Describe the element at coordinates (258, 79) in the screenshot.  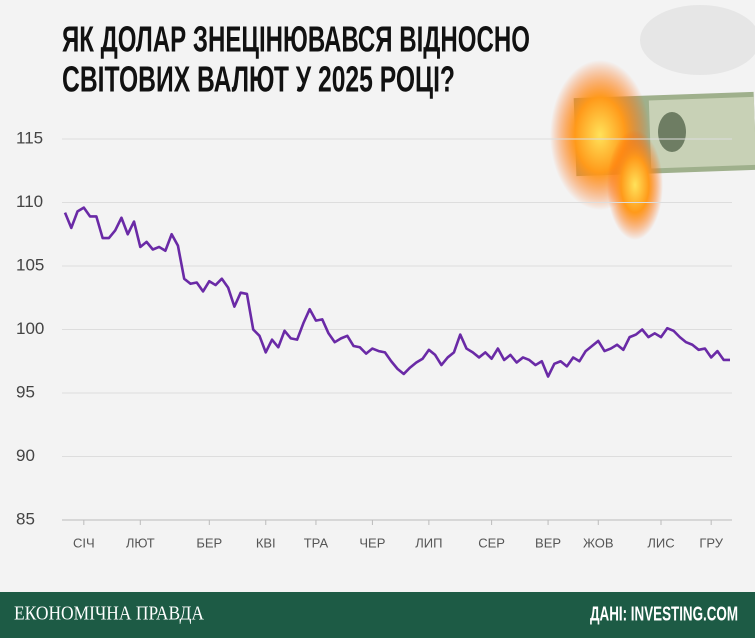
I see `chart-title: СВІТОВИХ ВАЛЮТ У 2025 РОЦІ?` at that location.